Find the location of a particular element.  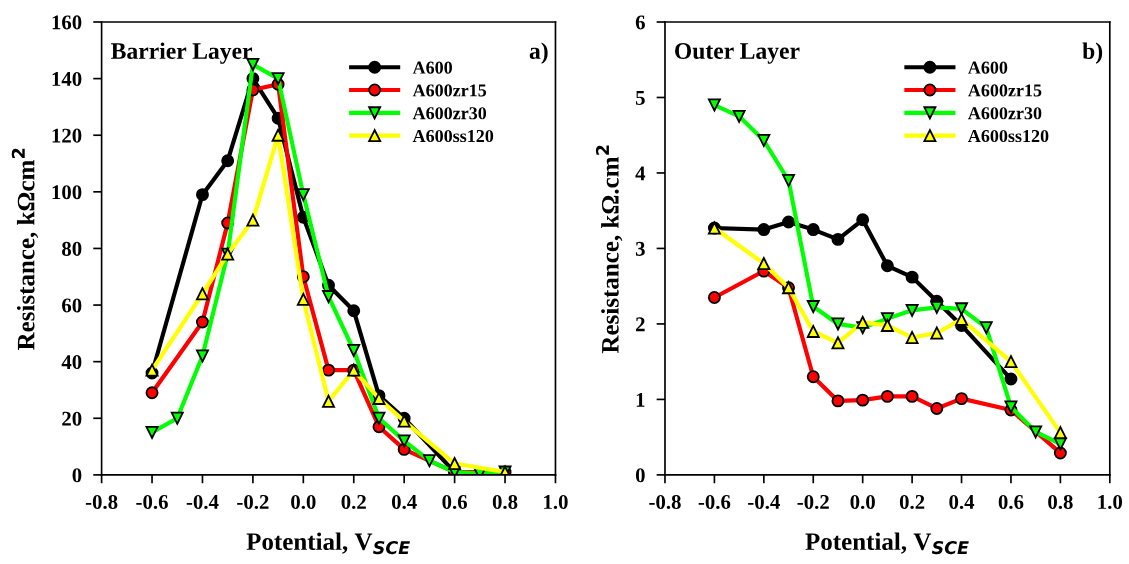

y-tick-label: 100 is located at coordinates (67, 192).